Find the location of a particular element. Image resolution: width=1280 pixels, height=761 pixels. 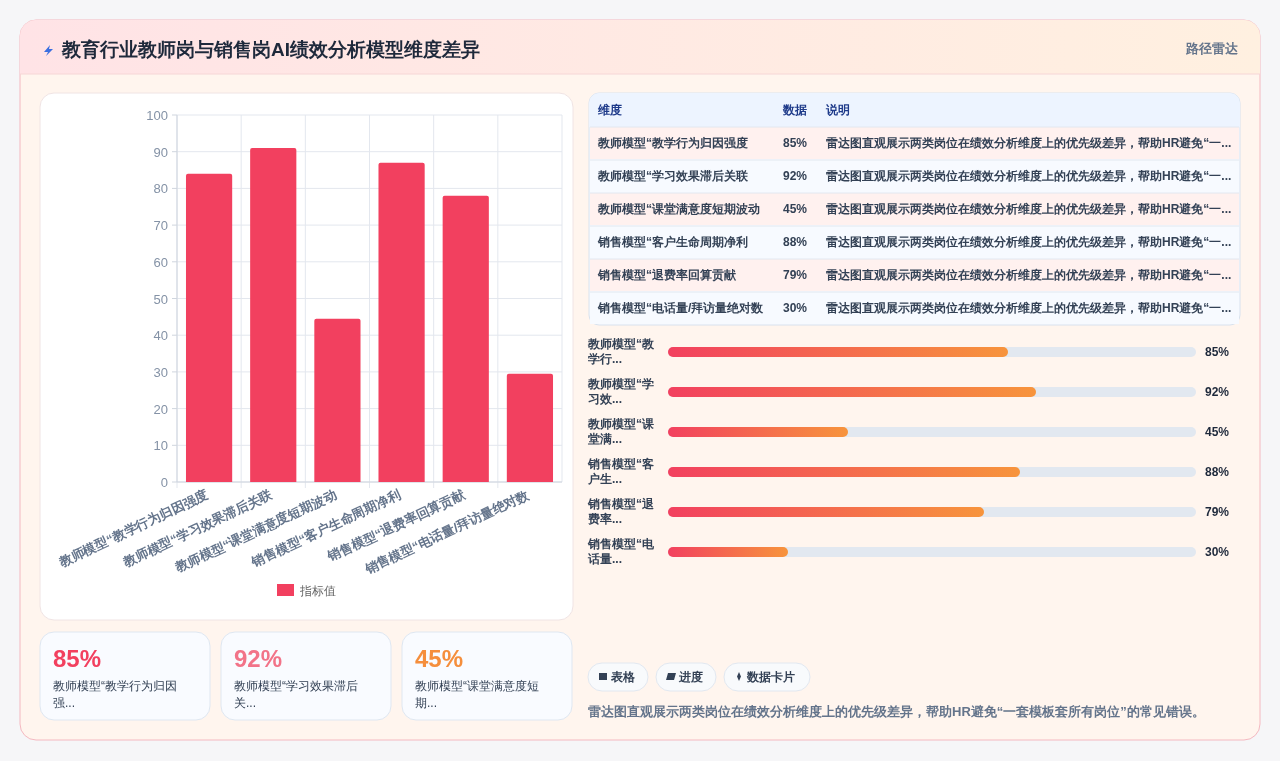

category-label: 教师模型“教学行为归因强度 is located at coordinates (672, 143).